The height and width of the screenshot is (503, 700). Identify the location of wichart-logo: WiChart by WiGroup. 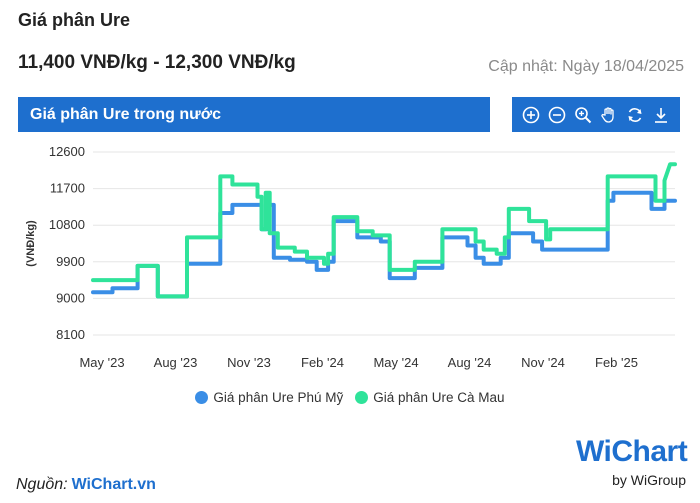
(632, 462).